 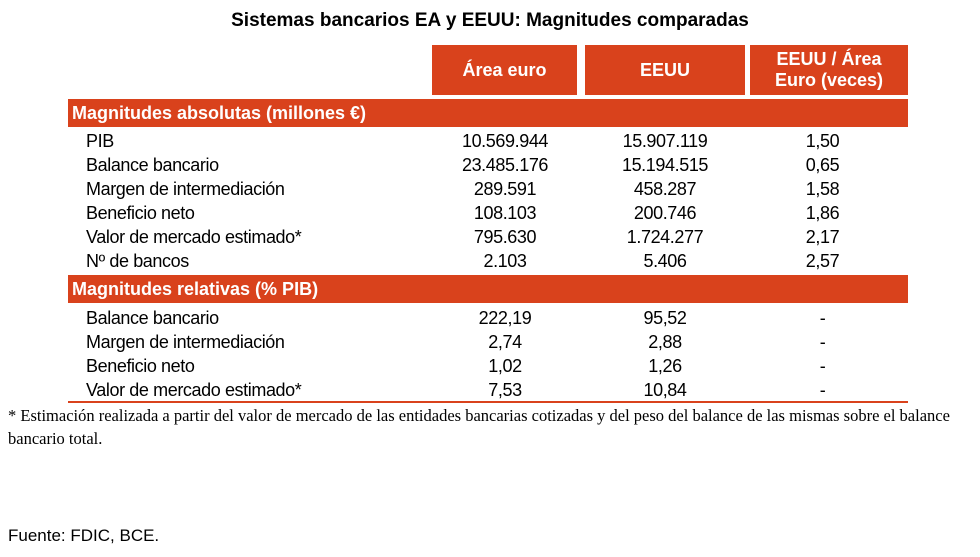 What do you see at coordinates (665, 189) in the screenshot?
I see `cell-eeuu: 458.287` at bounding box center [665, 189].